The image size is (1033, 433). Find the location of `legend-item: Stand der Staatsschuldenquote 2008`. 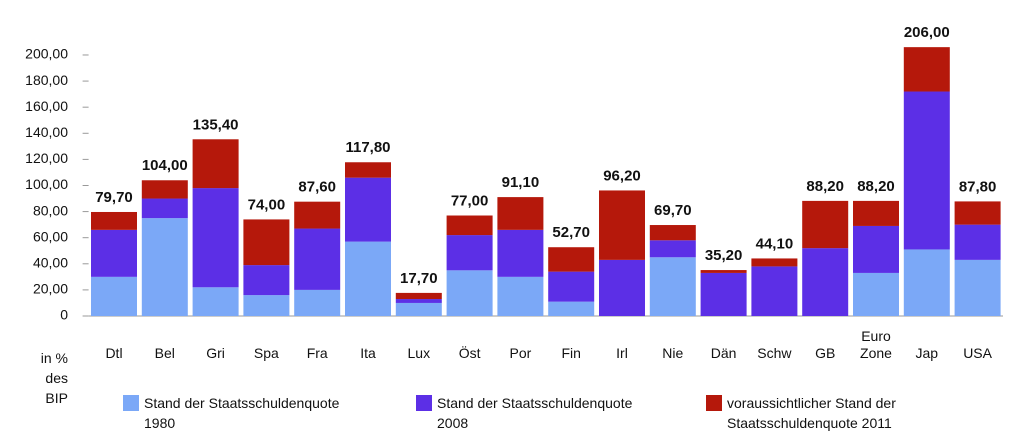

legend-item: Stand der Staatsschuldenquote 2008 is located at coordinates (526, 413).